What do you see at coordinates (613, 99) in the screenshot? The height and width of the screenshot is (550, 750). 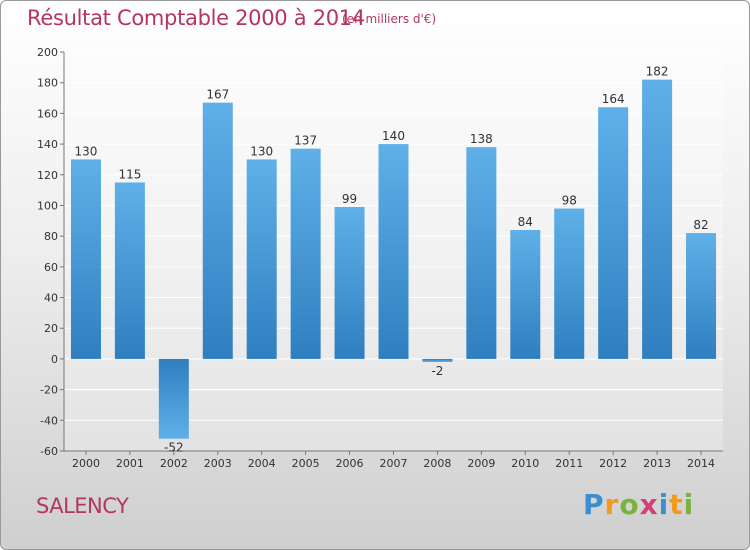 I see `data-label: 164` at bounding box center [613, 99].